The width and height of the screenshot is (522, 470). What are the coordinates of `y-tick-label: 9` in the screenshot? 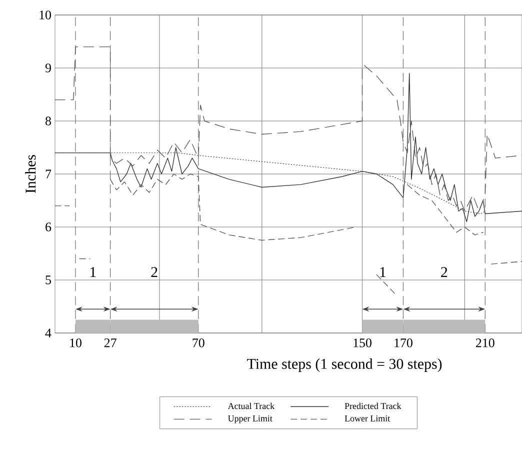 It's located at (48, 68).